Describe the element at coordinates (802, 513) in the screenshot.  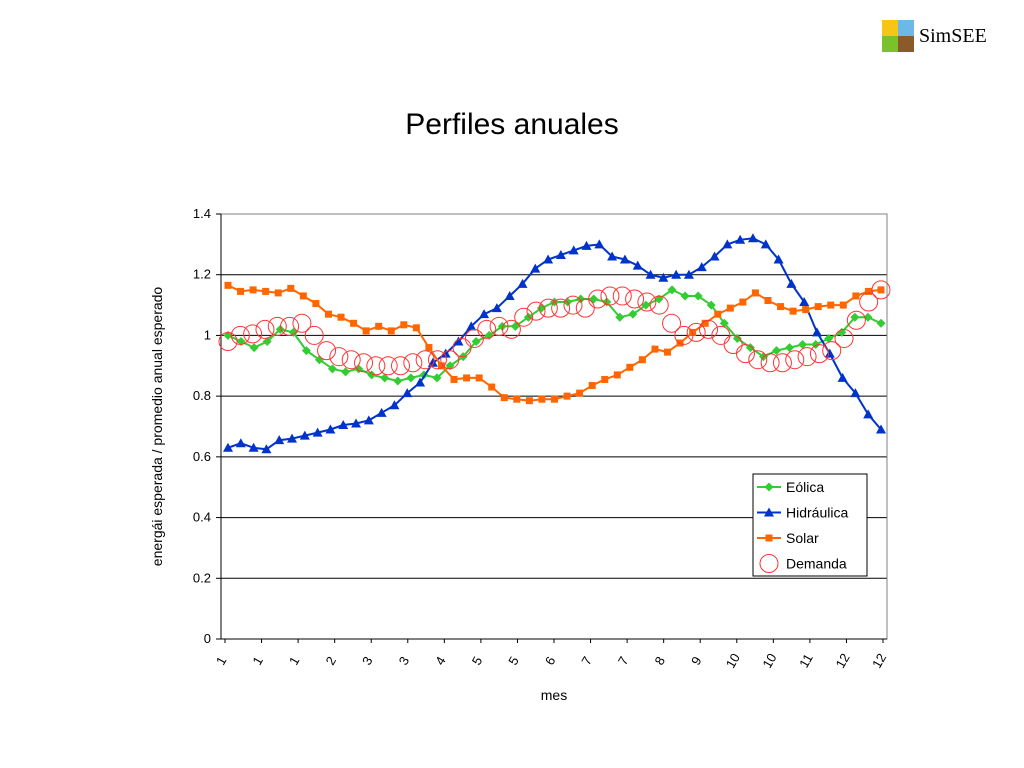
I see `legend-item-hidraulica: Hidráulica` at that location.